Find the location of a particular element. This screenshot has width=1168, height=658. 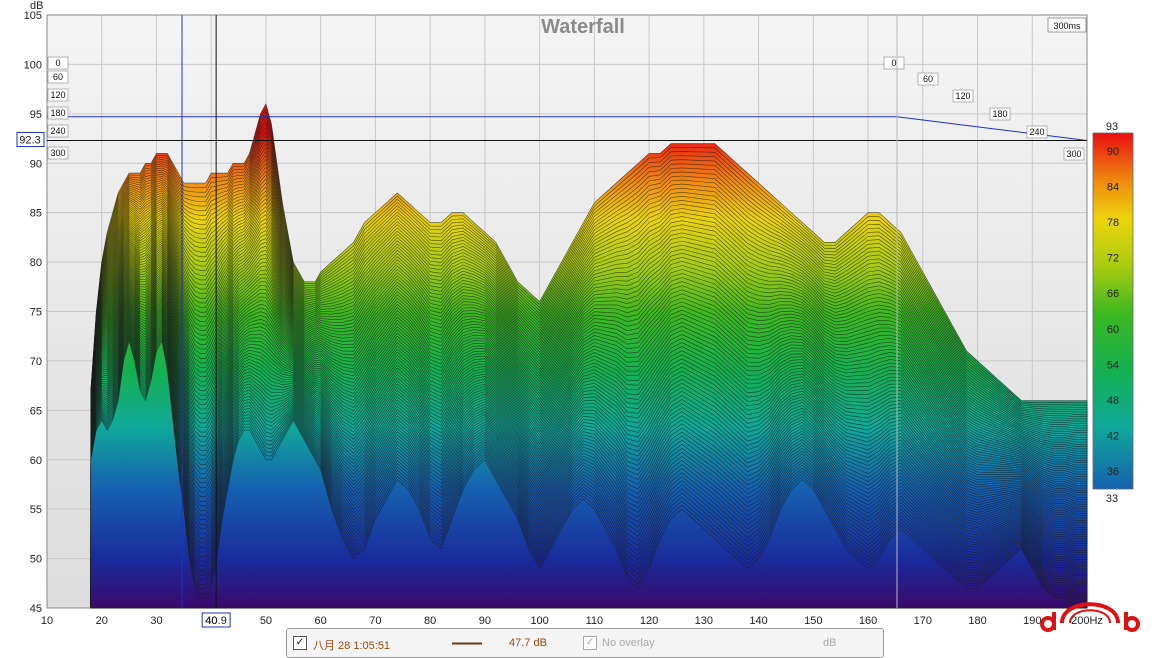

x-tick-label: 180 is located at coordinates (977, 621).